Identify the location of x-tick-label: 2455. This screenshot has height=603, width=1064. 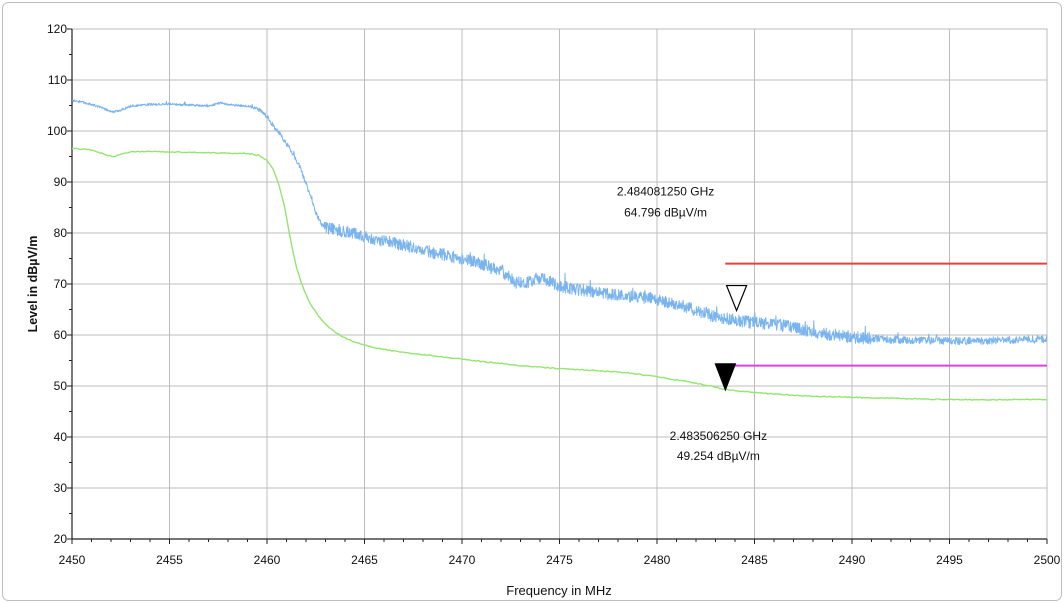
(169, 560).